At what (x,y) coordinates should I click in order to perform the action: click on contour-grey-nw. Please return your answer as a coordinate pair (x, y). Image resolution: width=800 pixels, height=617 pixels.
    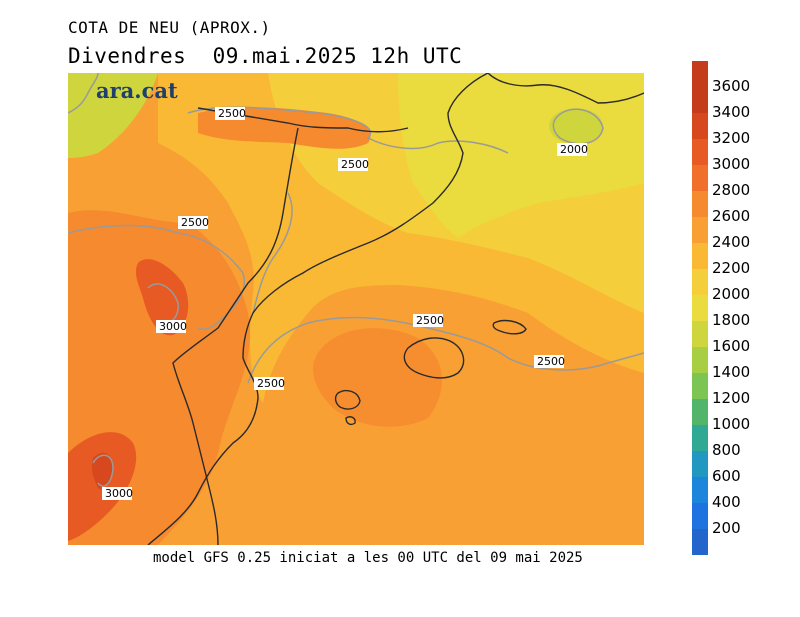
    Looking at the image, I should click on (83, 93).